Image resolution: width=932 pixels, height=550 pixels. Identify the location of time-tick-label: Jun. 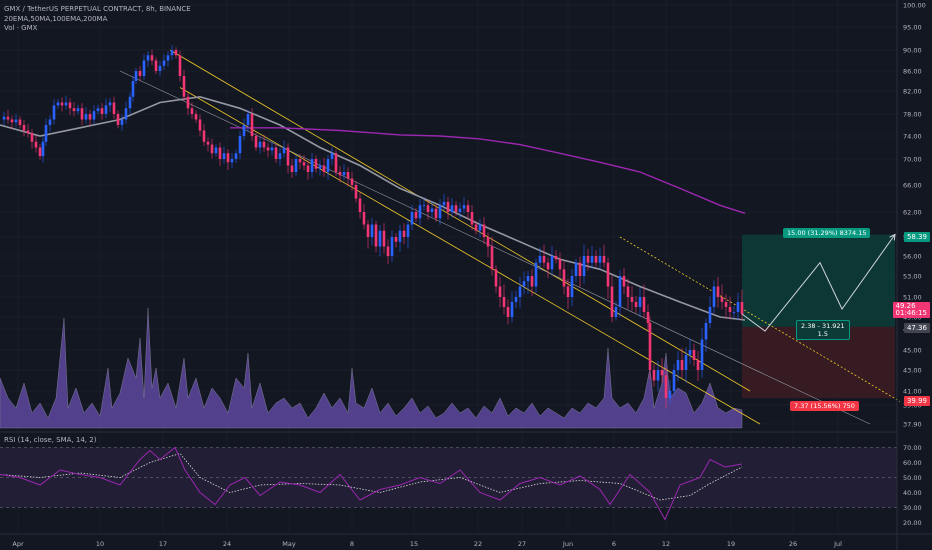
(567, 544).